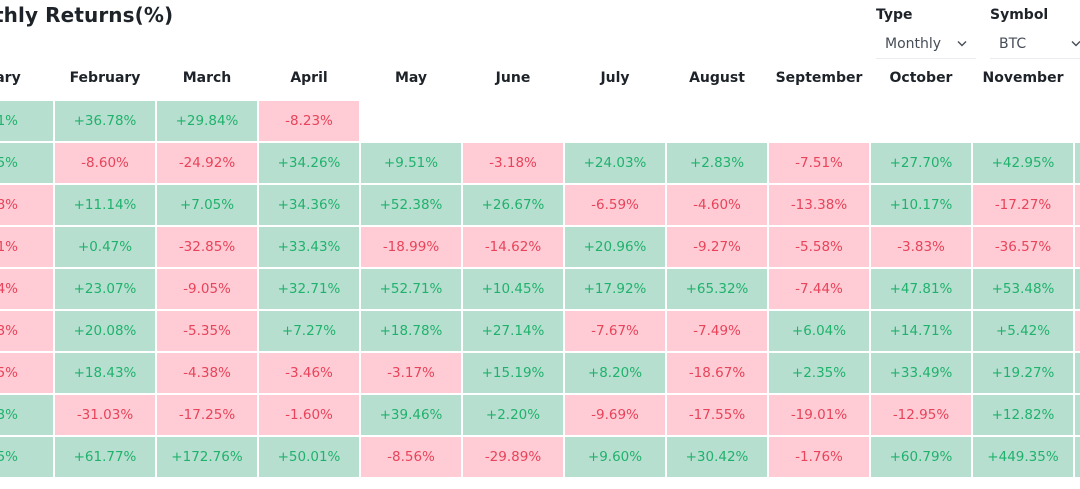 The height and width of the screenshot is (489, 1080). I want to click on return-cell: +7.05%, so click(207, 205).